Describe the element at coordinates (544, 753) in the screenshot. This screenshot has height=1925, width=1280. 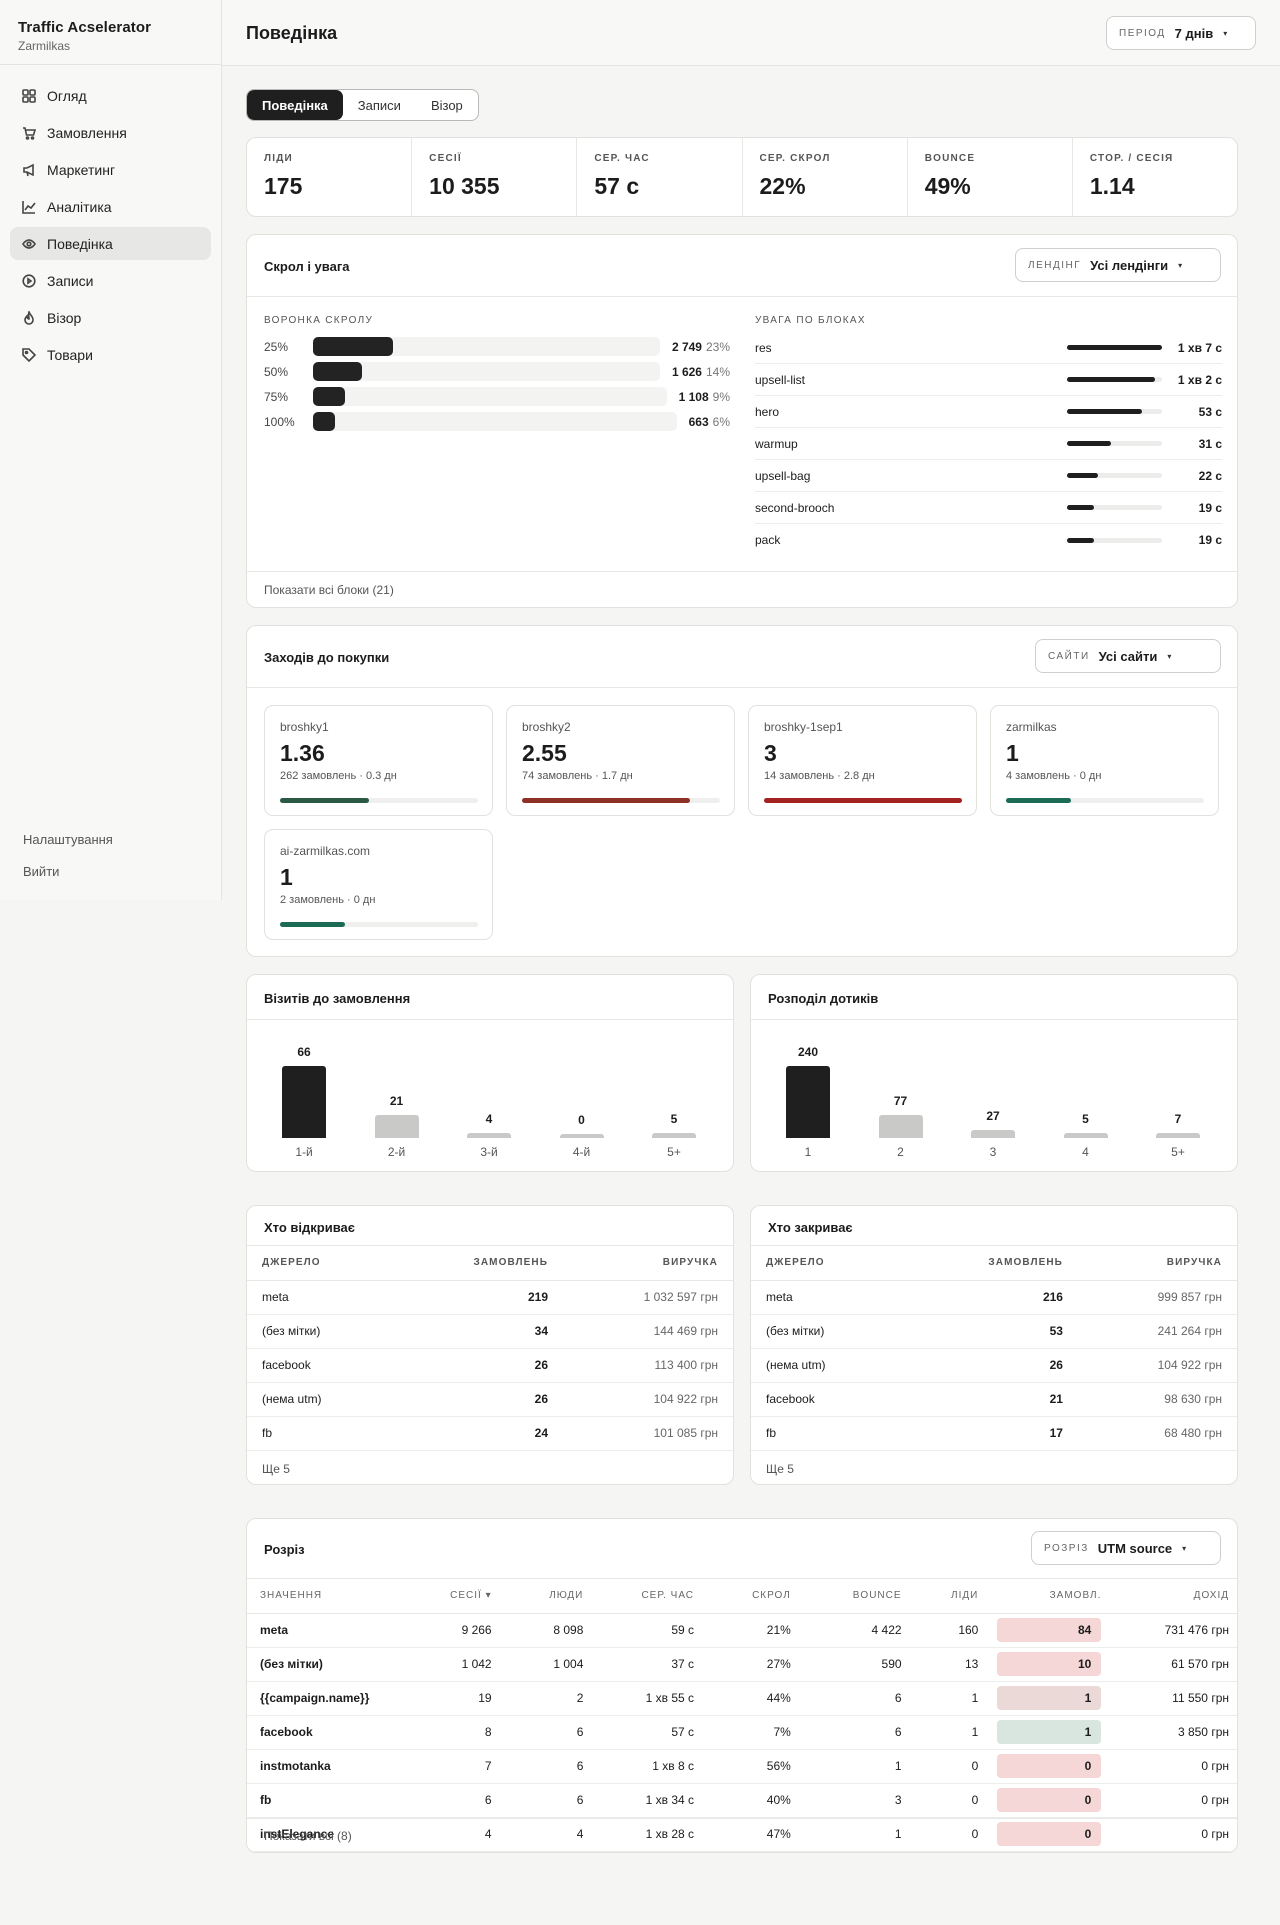
I see `site-touches-value: 2.55` at that location.